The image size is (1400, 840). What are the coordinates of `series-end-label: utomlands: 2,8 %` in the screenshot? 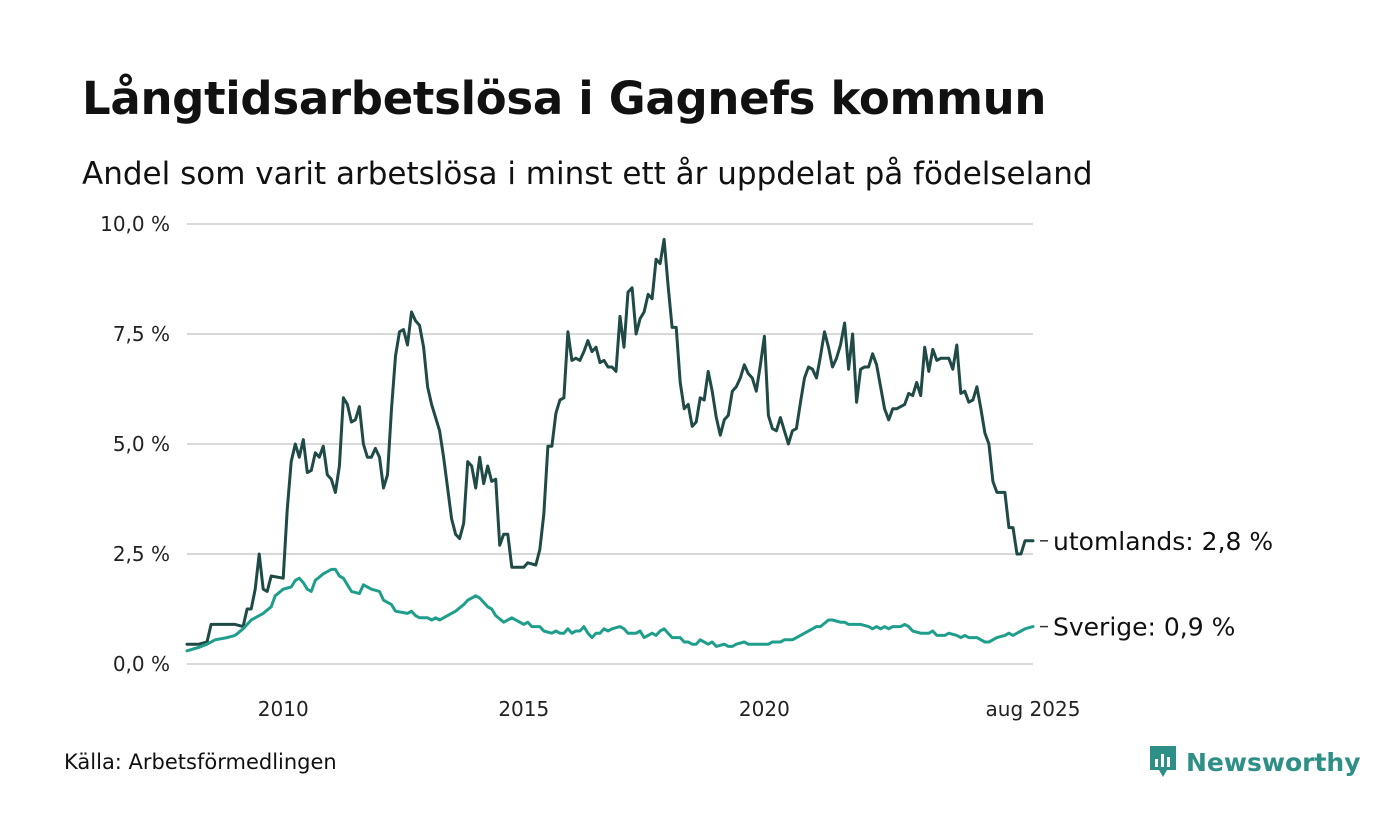 It's located at (1163, 541).